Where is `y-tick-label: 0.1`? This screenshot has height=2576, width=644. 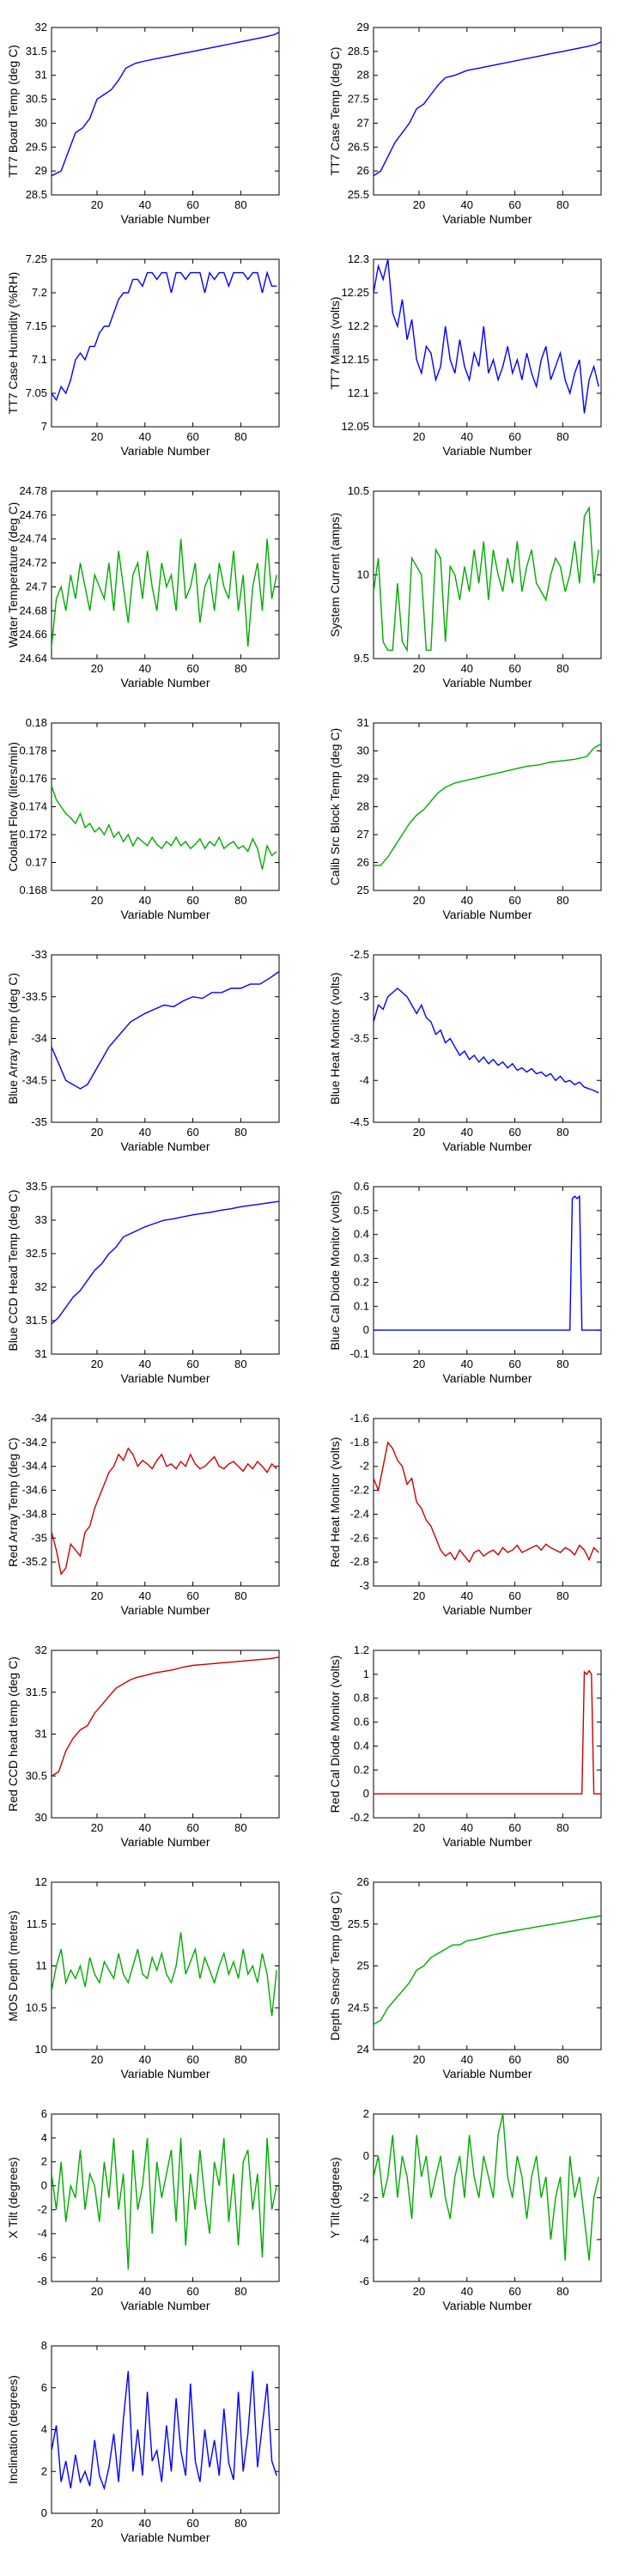
y-tick-label: 0.1 is located at coordinates (361, 1305).